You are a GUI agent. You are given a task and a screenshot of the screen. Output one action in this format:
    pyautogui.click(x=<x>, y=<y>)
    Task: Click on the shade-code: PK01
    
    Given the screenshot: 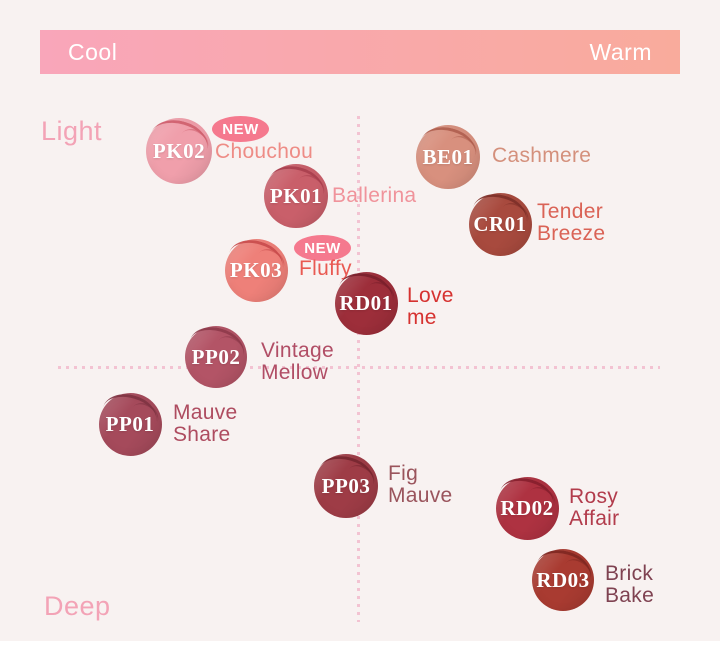 What is the action you would take?
    pyautogui.click(x=296, y=195)
    